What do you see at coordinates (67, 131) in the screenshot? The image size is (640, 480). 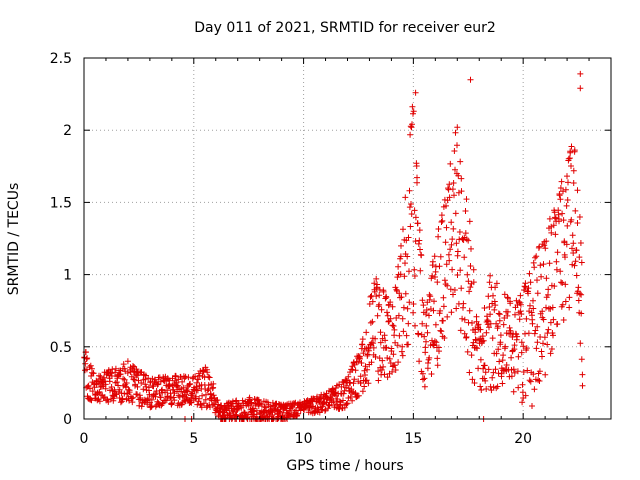 I see `y-tick-label: 2` at bounding box center [67, 131].